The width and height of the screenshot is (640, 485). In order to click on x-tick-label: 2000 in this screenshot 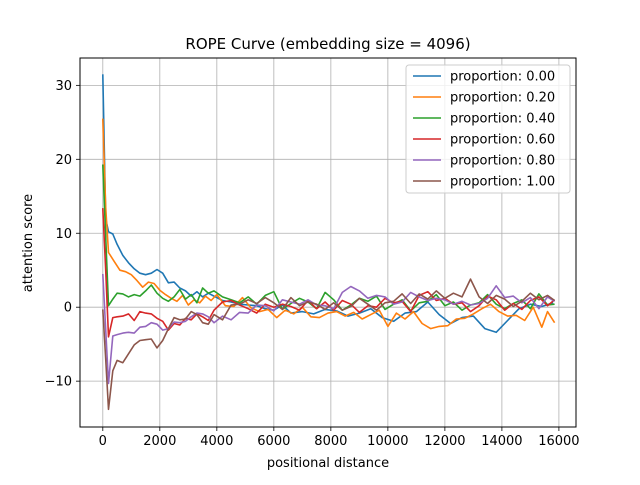, I will do `click(159, 441)`.